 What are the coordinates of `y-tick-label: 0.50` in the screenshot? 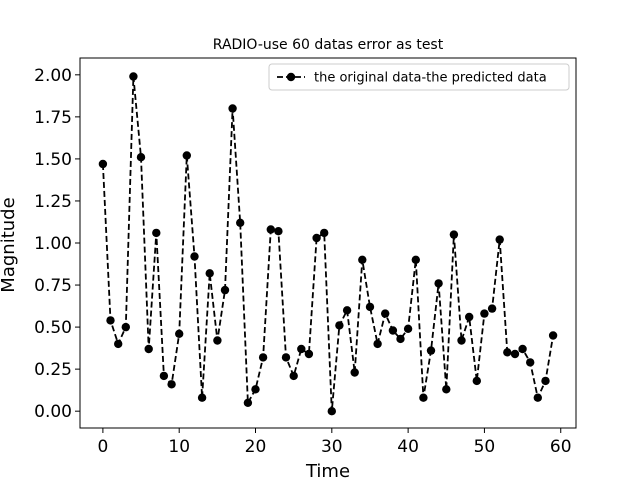 It's located at (53, 328).